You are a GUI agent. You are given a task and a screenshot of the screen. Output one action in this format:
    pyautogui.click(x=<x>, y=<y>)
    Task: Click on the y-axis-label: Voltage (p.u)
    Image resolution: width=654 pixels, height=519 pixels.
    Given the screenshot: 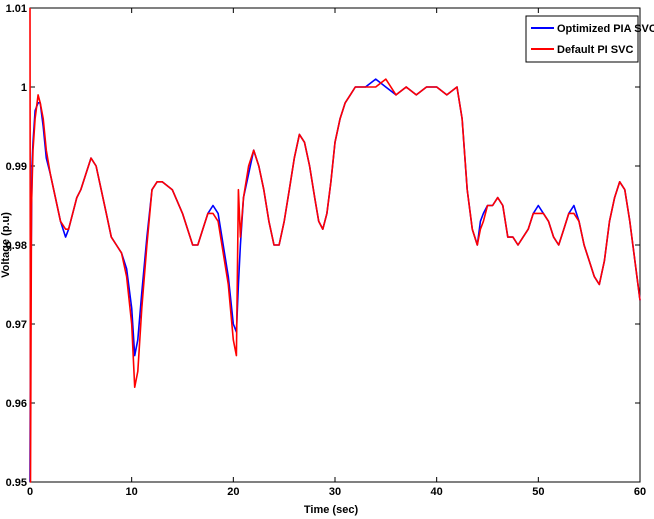 What is the action you would take?
    pyautogui.click(x=6, y=245)
    